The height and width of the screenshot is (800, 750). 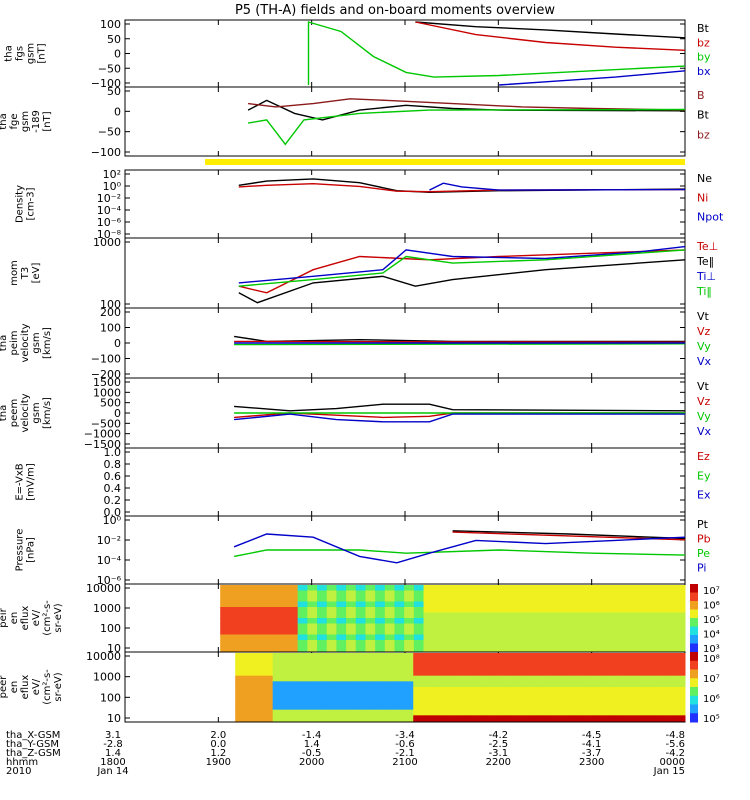 What do you see at coordinates (110, 328) in the screenshot?
I see `y-tick-label: 100` at bounding box center [110, 328].